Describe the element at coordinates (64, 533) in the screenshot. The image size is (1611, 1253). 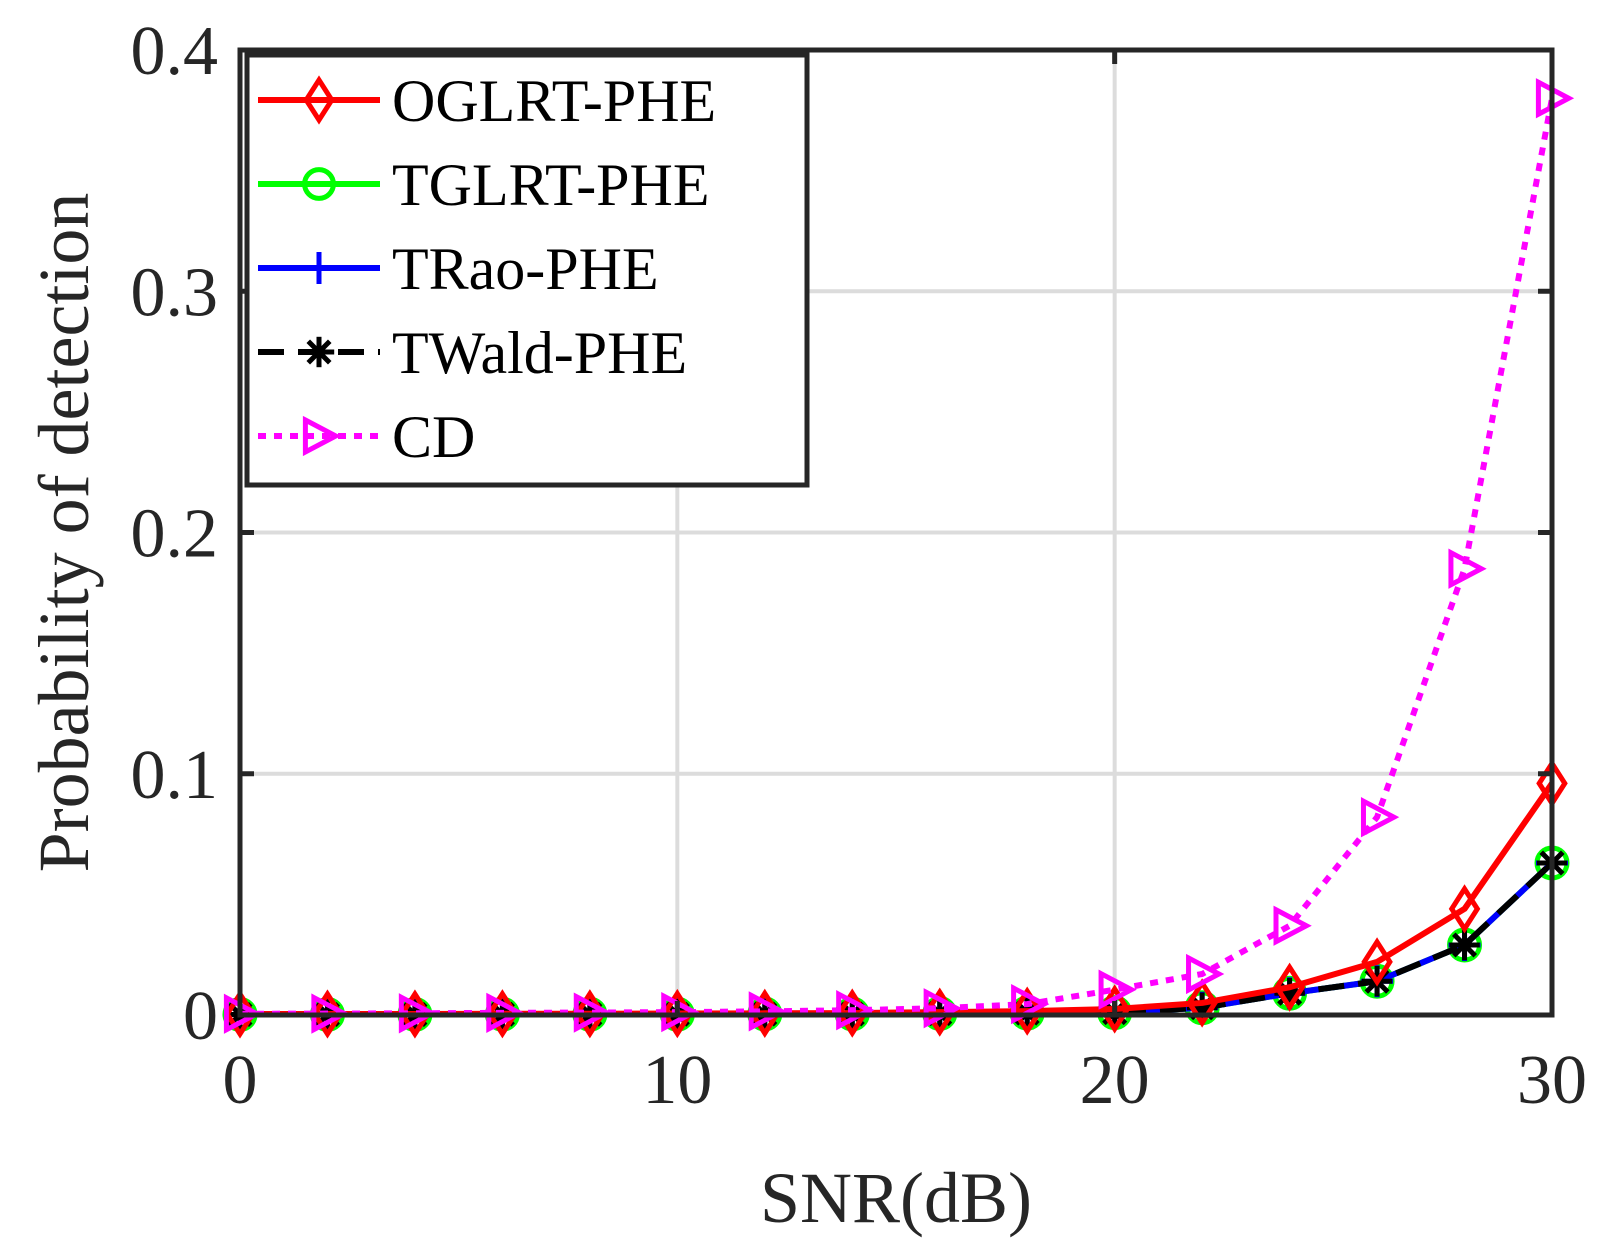
I see `y-axis-label: Probability of detection` at that location.